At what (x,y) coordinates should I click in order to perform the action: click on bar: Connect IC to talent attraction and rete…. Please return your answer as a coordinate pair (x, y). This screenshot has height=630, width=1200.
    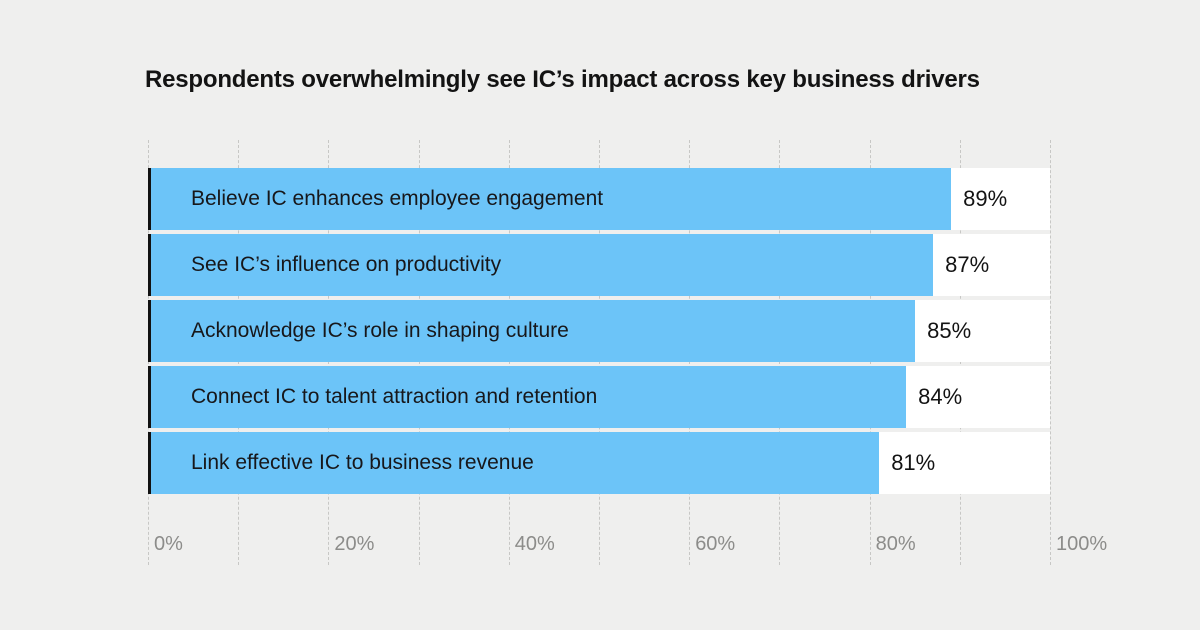
    Looking at the image, I should click on (529, 397).